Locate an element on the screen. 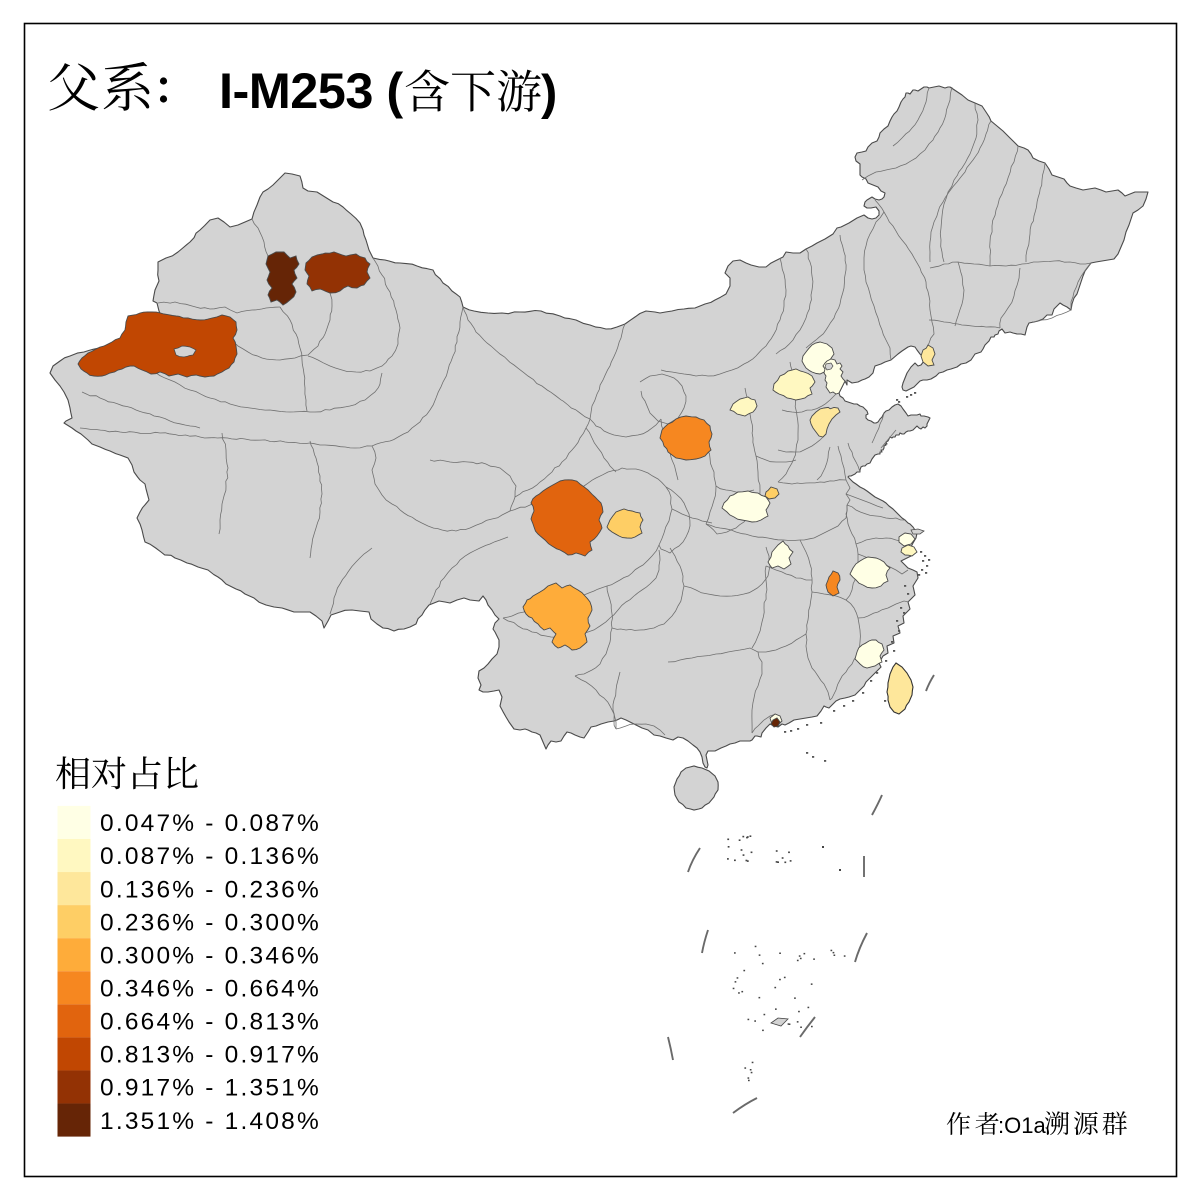  svg-text: 1.351% - 1.408% is located at coordinates (210, 1121).